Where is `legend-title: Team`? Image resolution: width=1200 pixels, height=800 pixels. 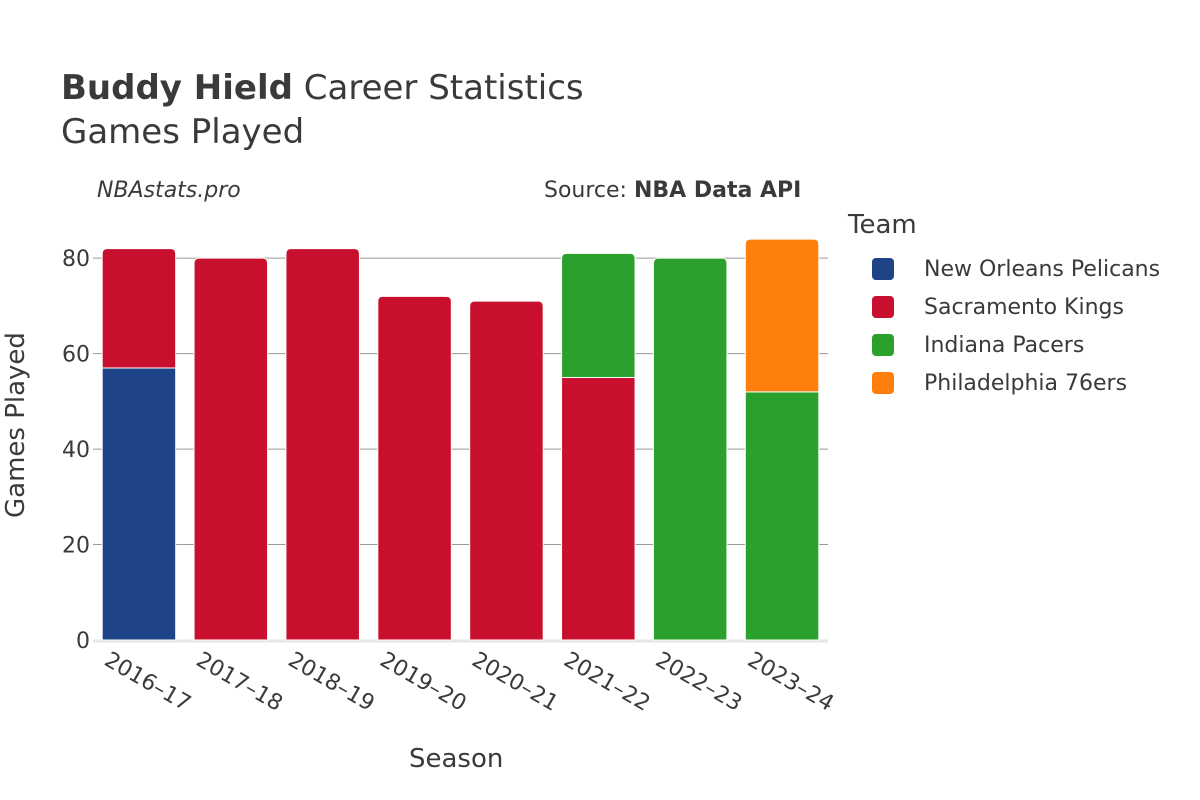
legend-title: Team is located at coordinates (882, 225).